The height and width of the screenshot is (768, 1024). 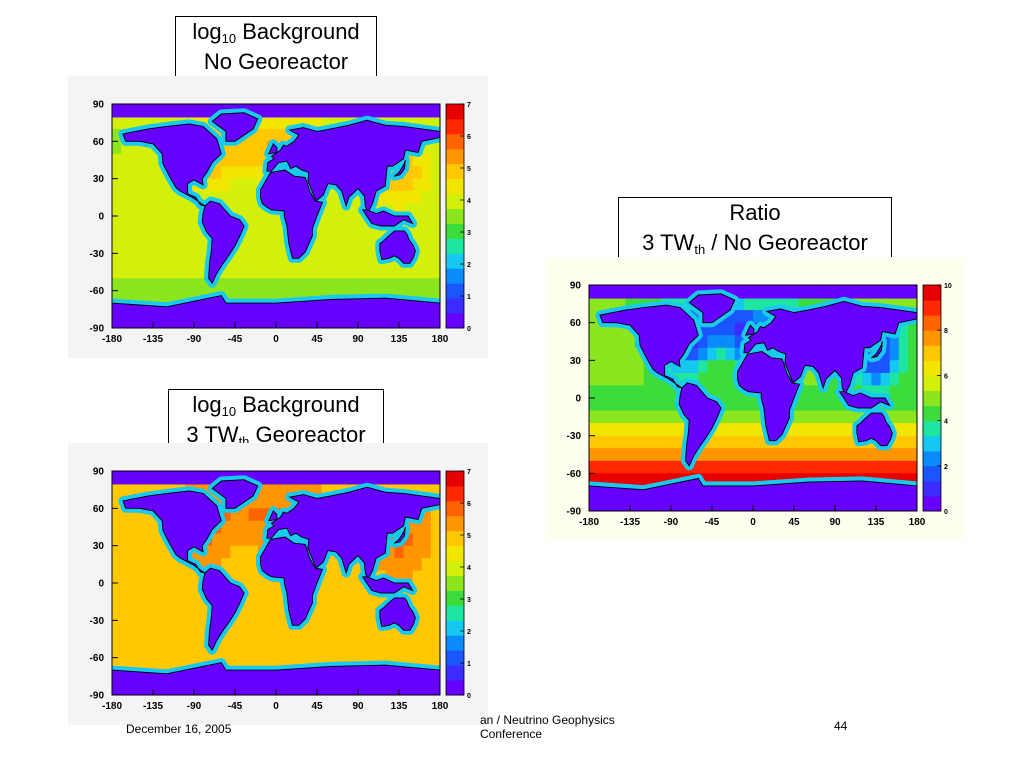 I want to click on colorbar-frame, so click(x=455, y=216).